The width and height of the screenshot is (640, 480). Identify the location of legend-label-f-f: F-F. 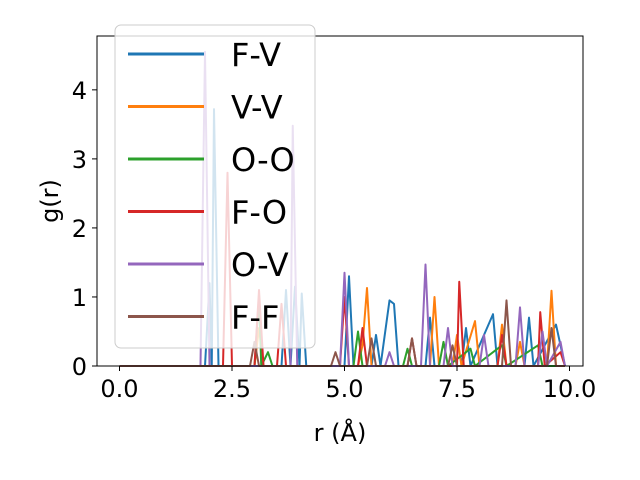
(255, 318).